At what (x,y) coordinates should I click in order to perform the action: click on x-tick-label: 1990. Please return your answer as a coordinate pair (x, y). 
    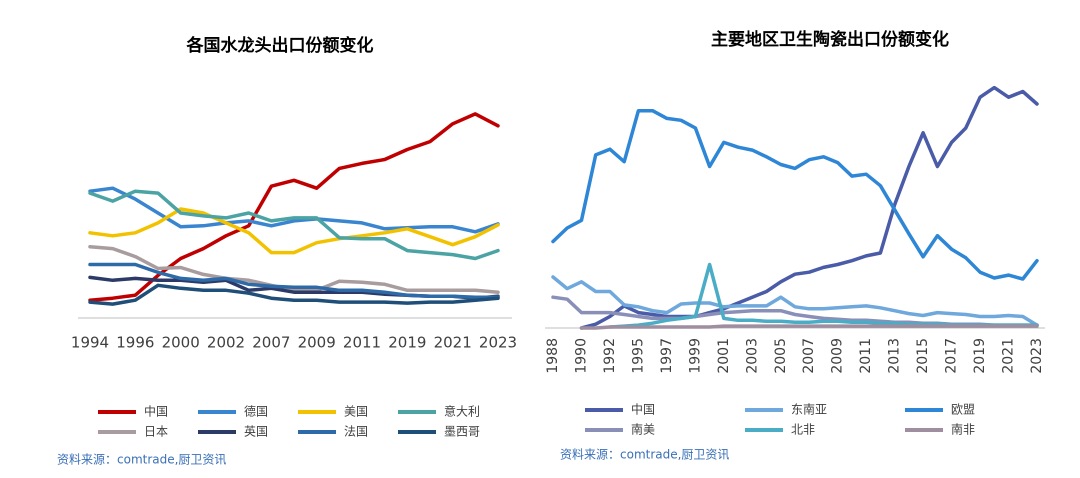
    Looking at the image, I should click on (581, 356).